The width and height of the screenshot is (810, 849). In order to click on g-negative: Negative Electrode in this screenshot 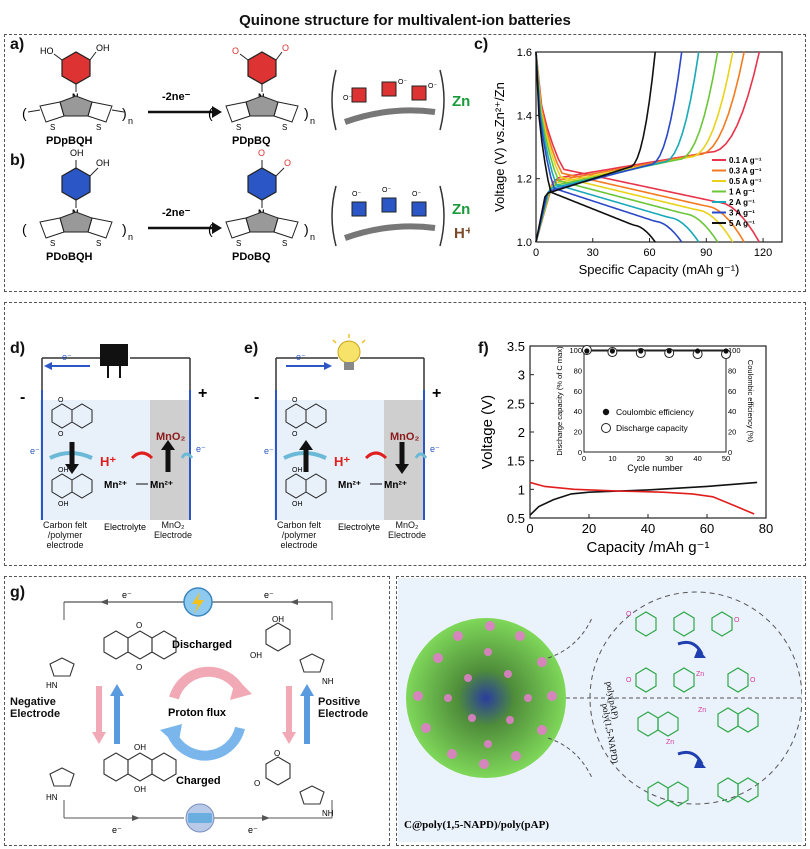, I will do `click(35, 708)`.